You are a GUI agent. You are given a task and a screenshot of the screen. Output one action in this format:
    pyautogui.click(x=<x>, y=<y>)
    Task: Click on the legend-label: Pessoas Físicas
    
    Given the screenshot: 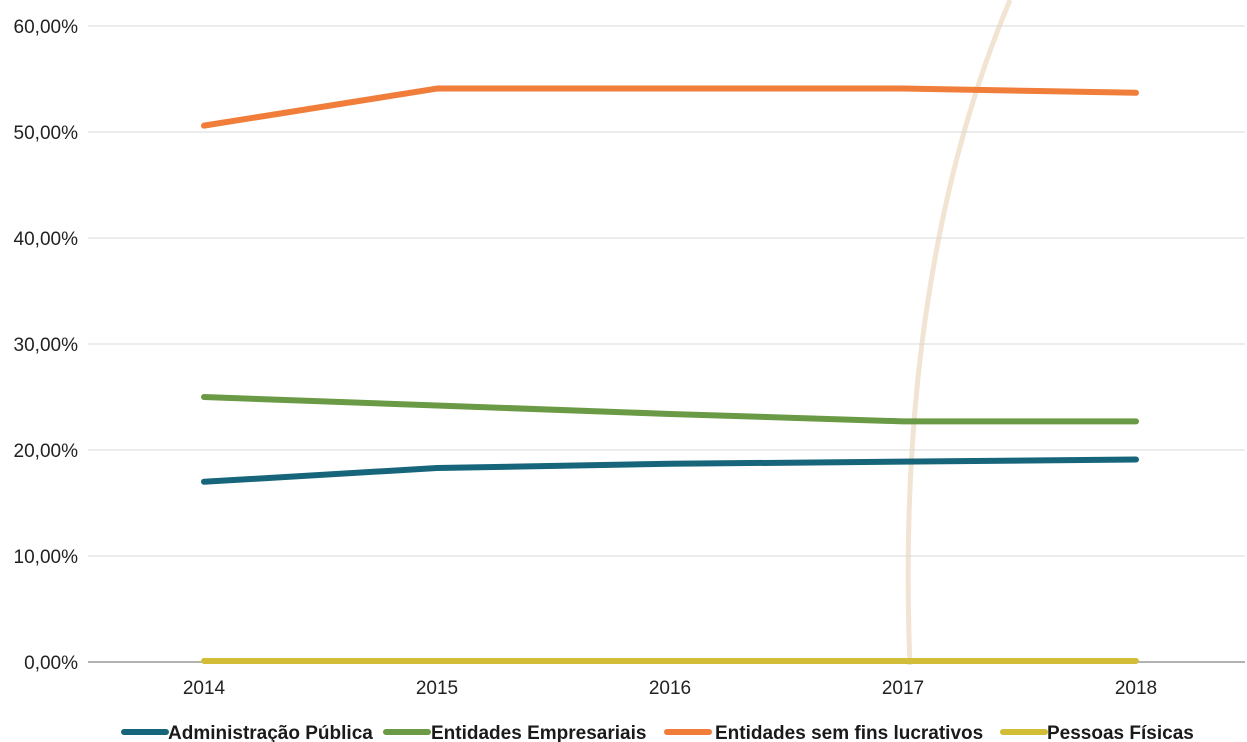 What is the action you would take?
    pyautogui.click(x=1120, y=732)
    